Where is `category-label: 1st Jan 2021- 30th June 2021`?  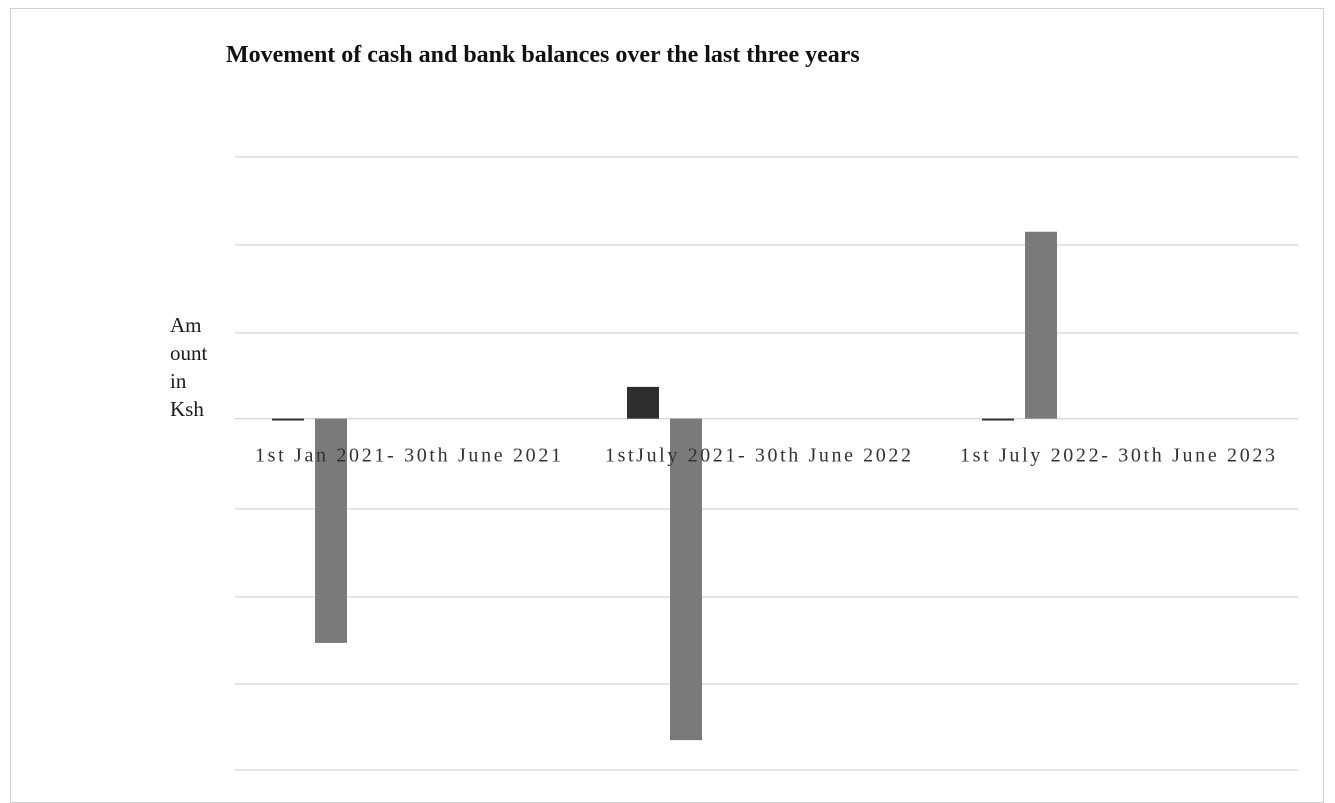 category-label: 1st Jan 2021- 30th June 2021 is located at coordinates (408, 456).